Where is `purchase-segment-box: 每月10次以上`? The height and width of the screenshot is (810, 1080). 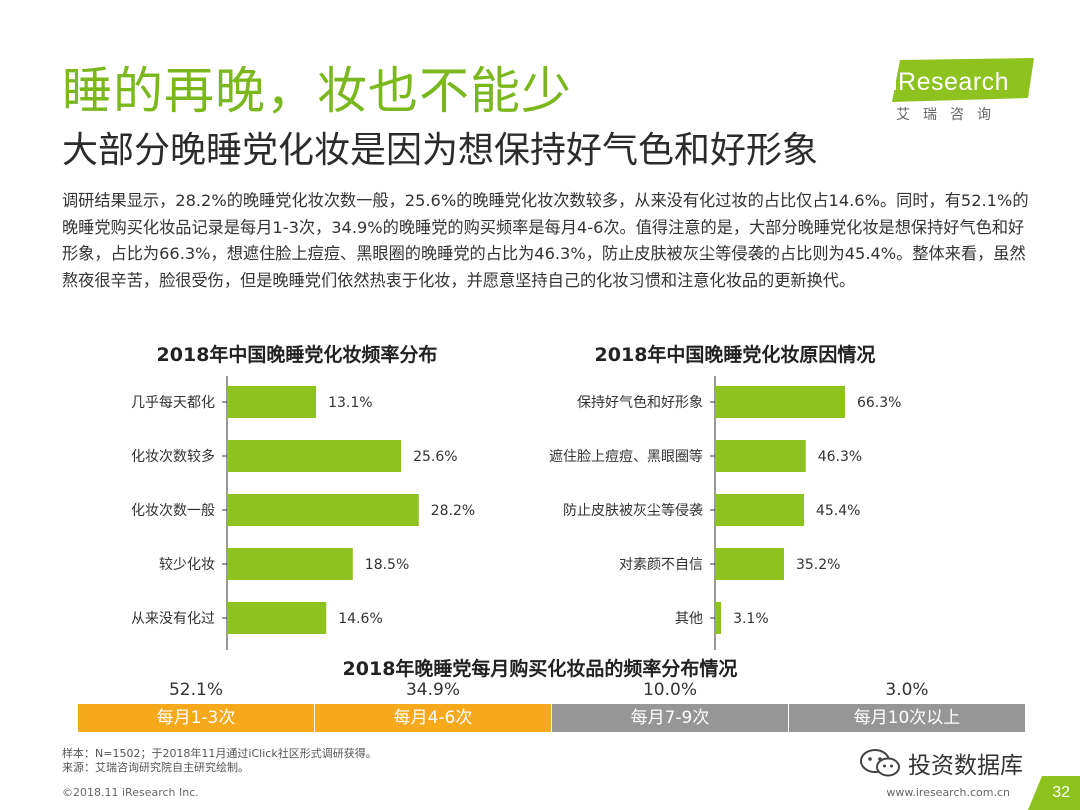
purchase-segment-box: 每月10次以上 is located at coordinates (907, 718).